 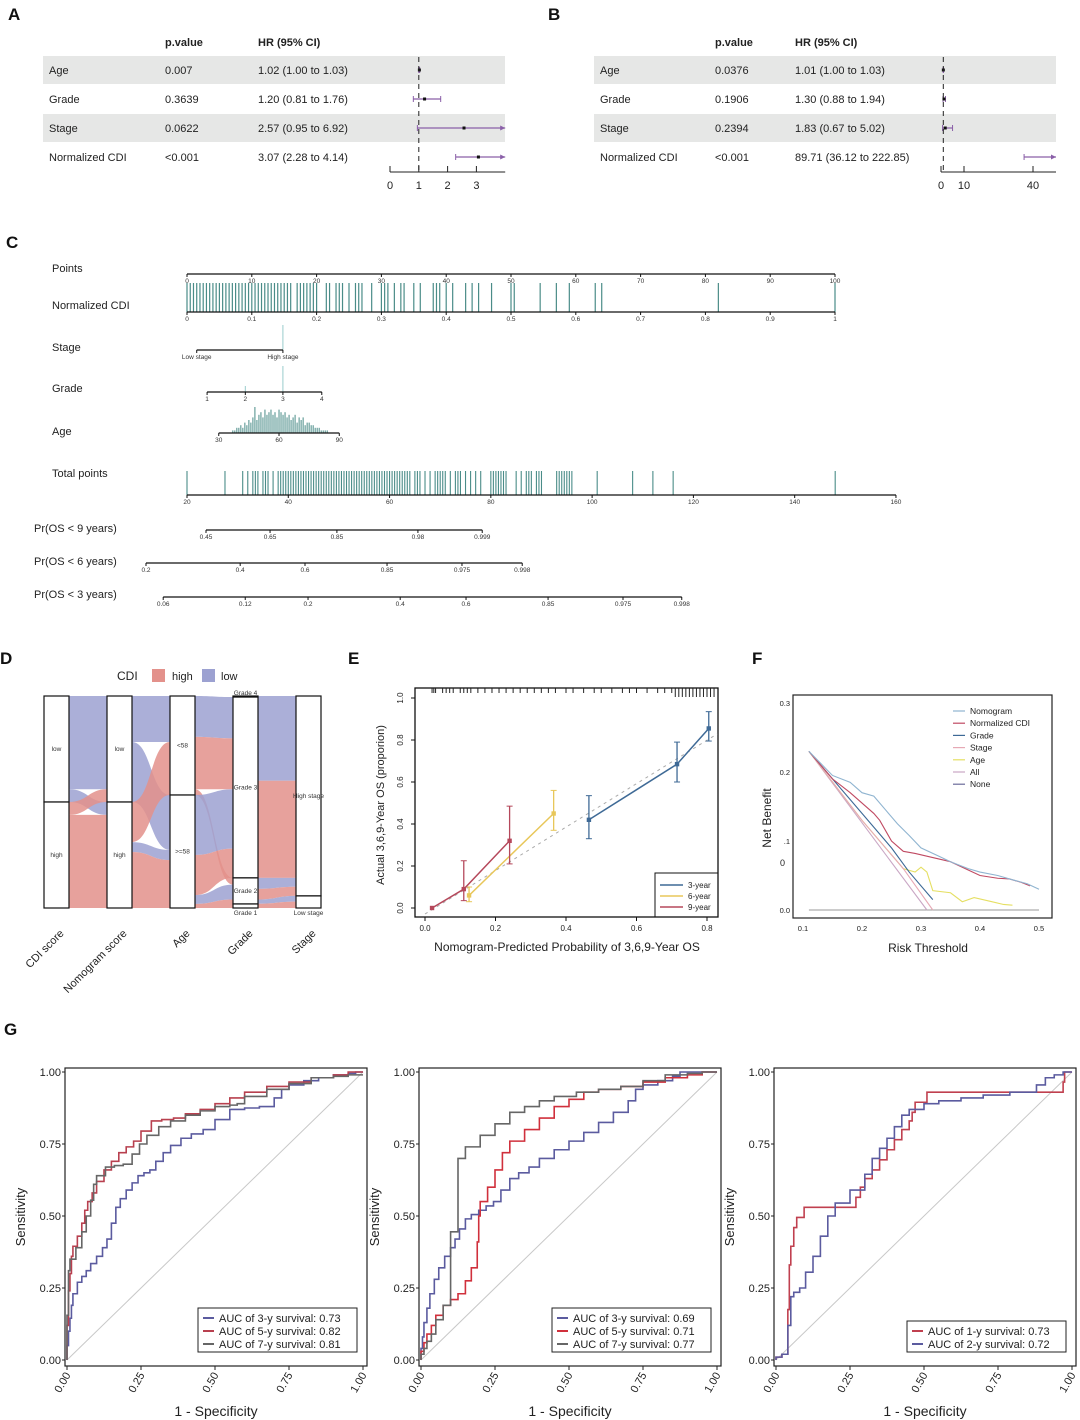 I want to click on legend-label: AUC of 2-y survival: 0.72, so click(x=989, y=1345).